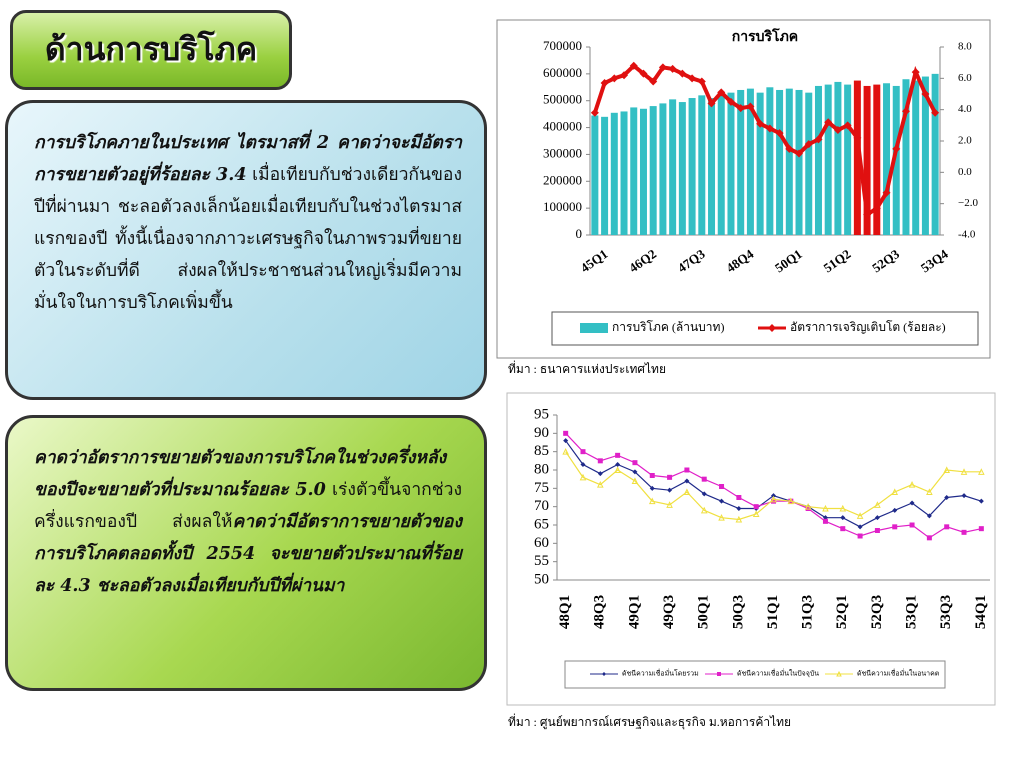 The width and height of the screenshot is (1024, 768). I want to click on y-tick-label: 60, so click(541, 543).